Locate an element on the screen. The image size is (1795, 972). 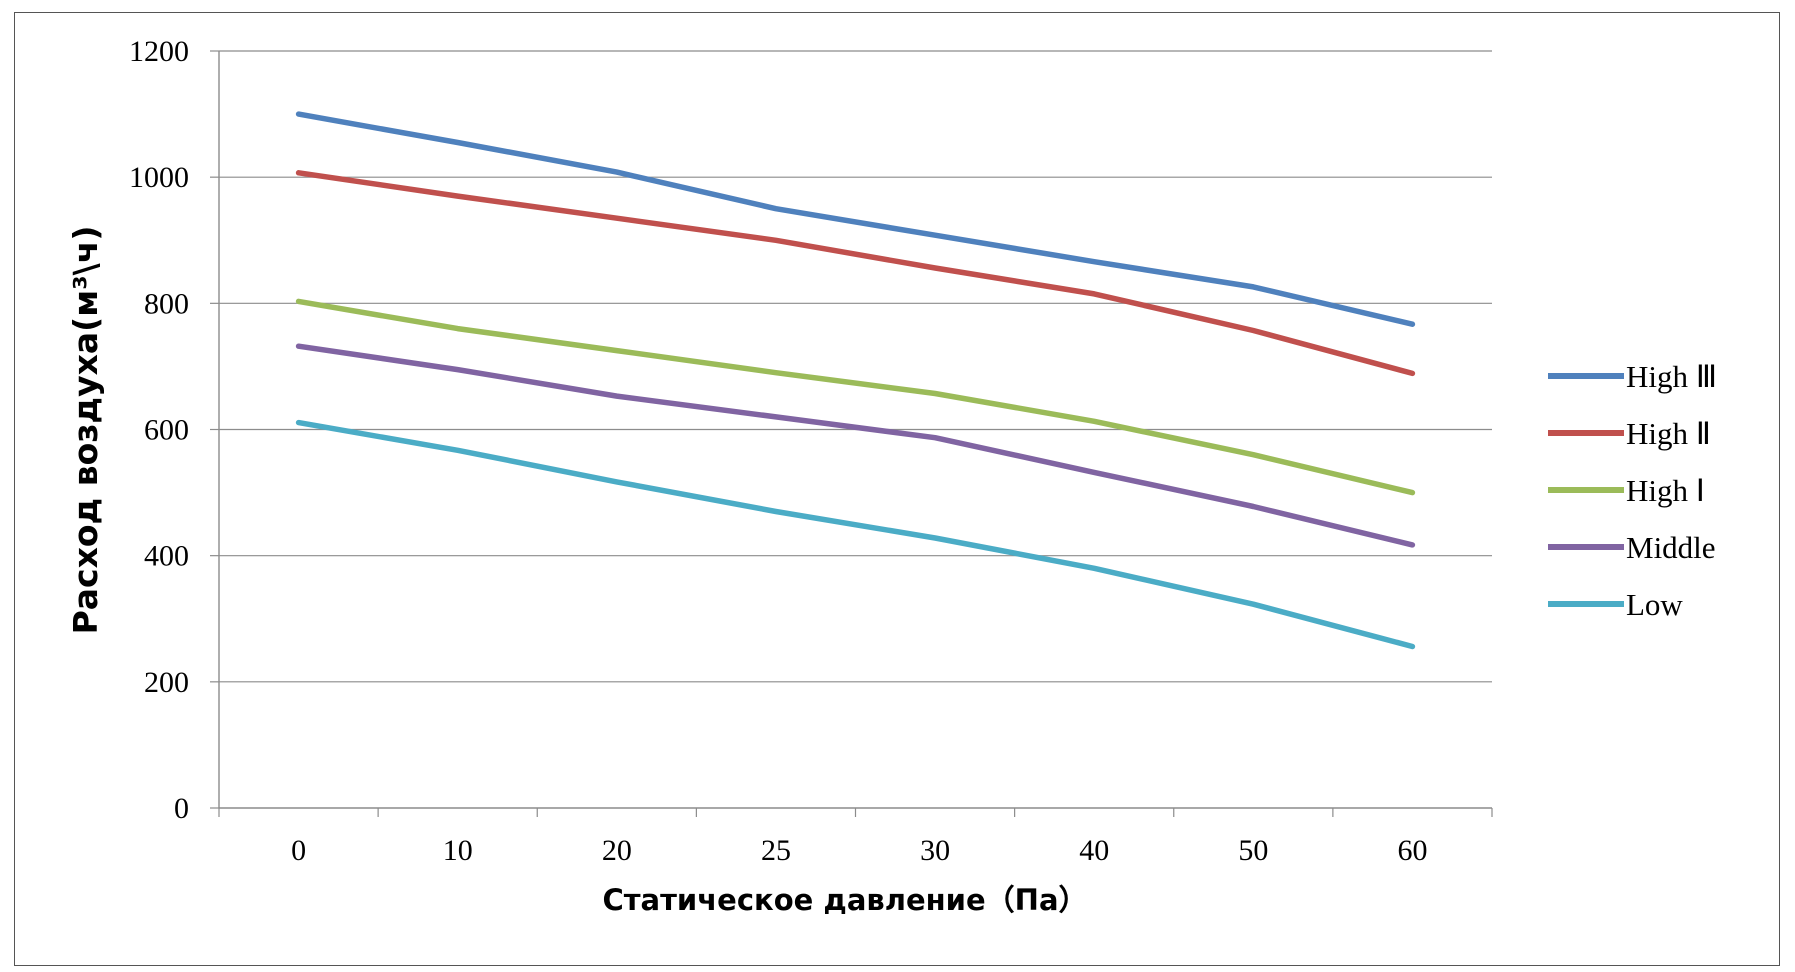
x-tick-label: 50 is located at coordinates (1253, 850).